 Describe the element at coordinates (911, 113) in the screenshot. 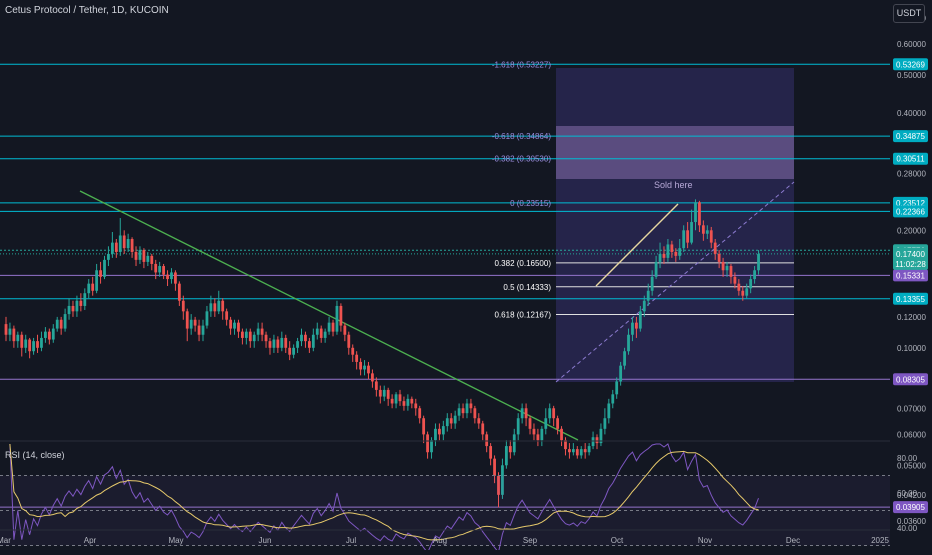

I see `y-tick-label: 0.40000` at that location.